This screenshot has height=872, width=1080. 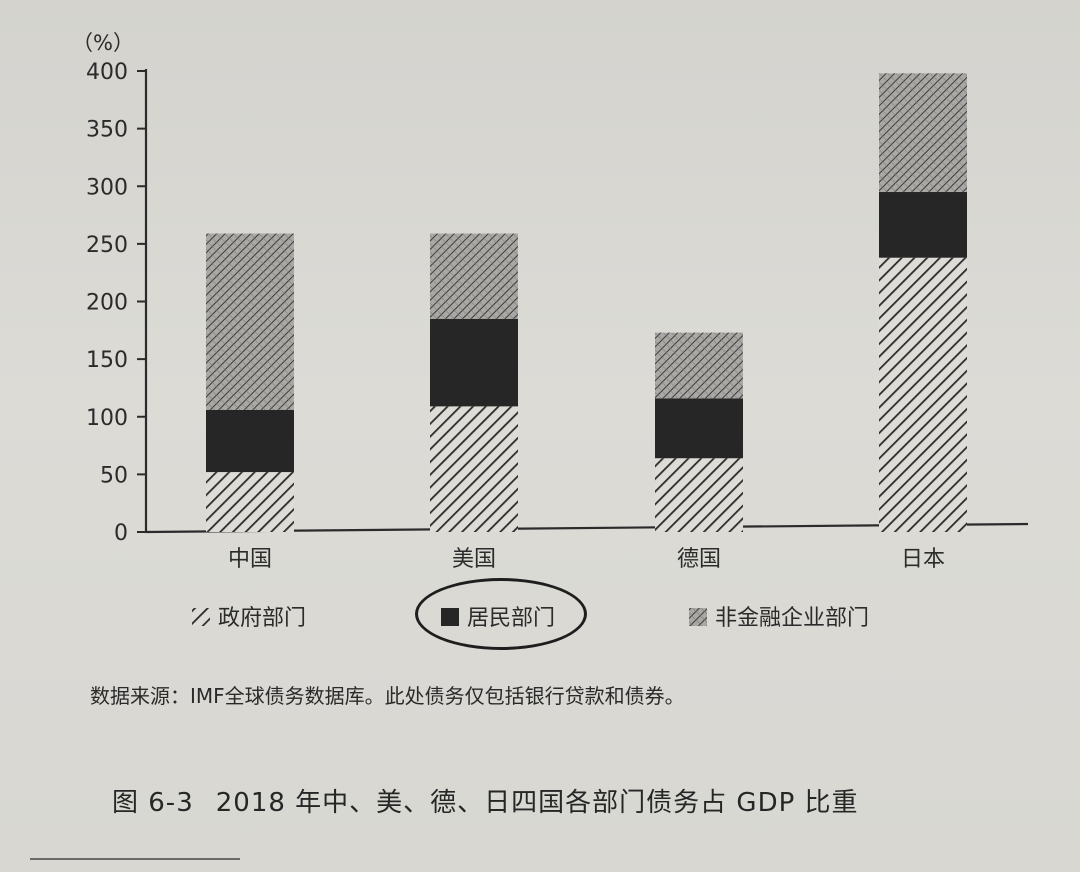 What do you see at coordinates (107, 303) in the screenshot?
I see `y-tick-label: 200` at bounding box center [107, 303].